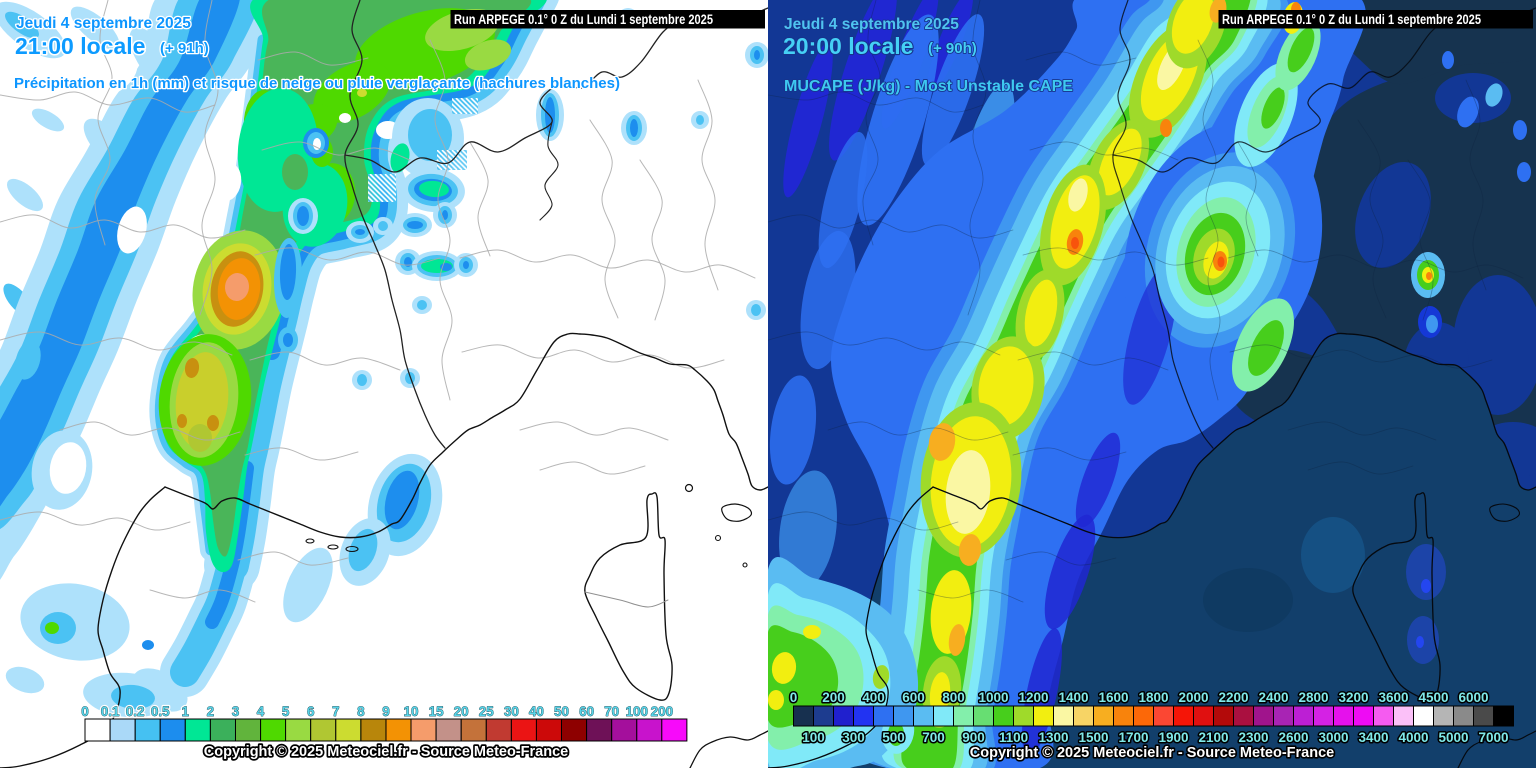  What do you see at coordinates (311, 711) in the screenshot?
I see `svg-text: 6` at bounding box center [311, 711].